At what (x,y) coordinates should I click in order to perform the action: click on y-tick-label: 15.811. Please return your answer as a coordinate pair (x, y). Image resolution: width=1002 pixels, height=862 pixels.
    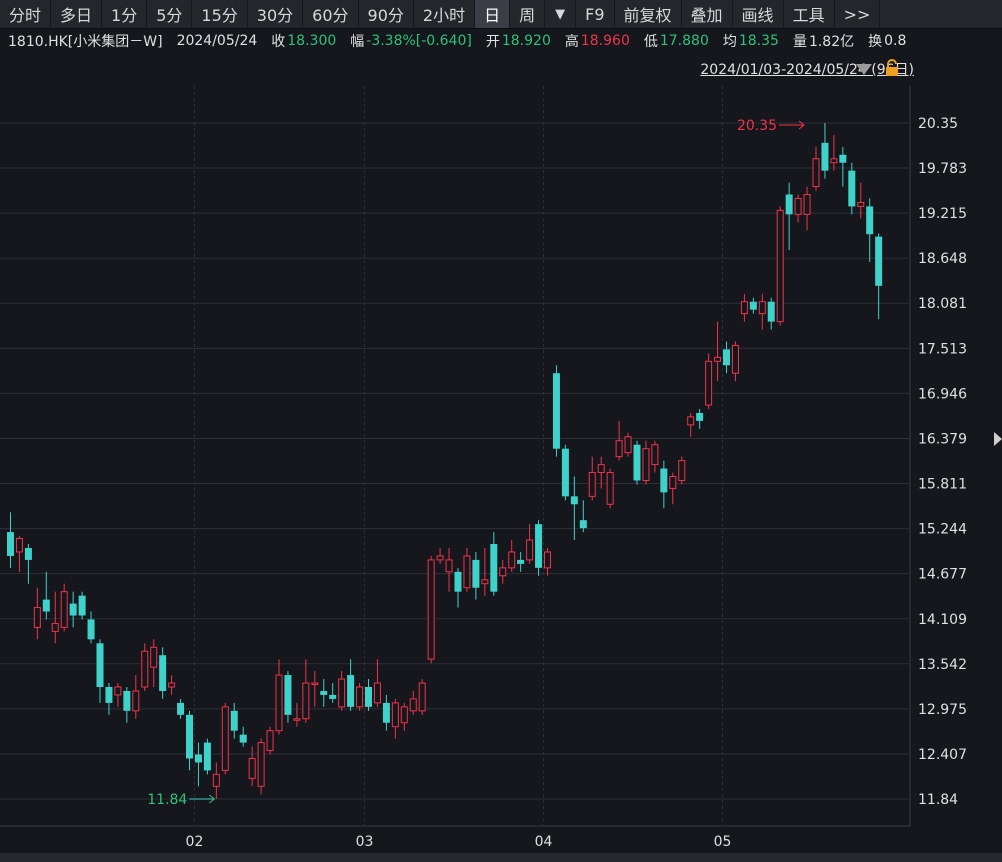
    Looking at the image, I should click on (942, 485).